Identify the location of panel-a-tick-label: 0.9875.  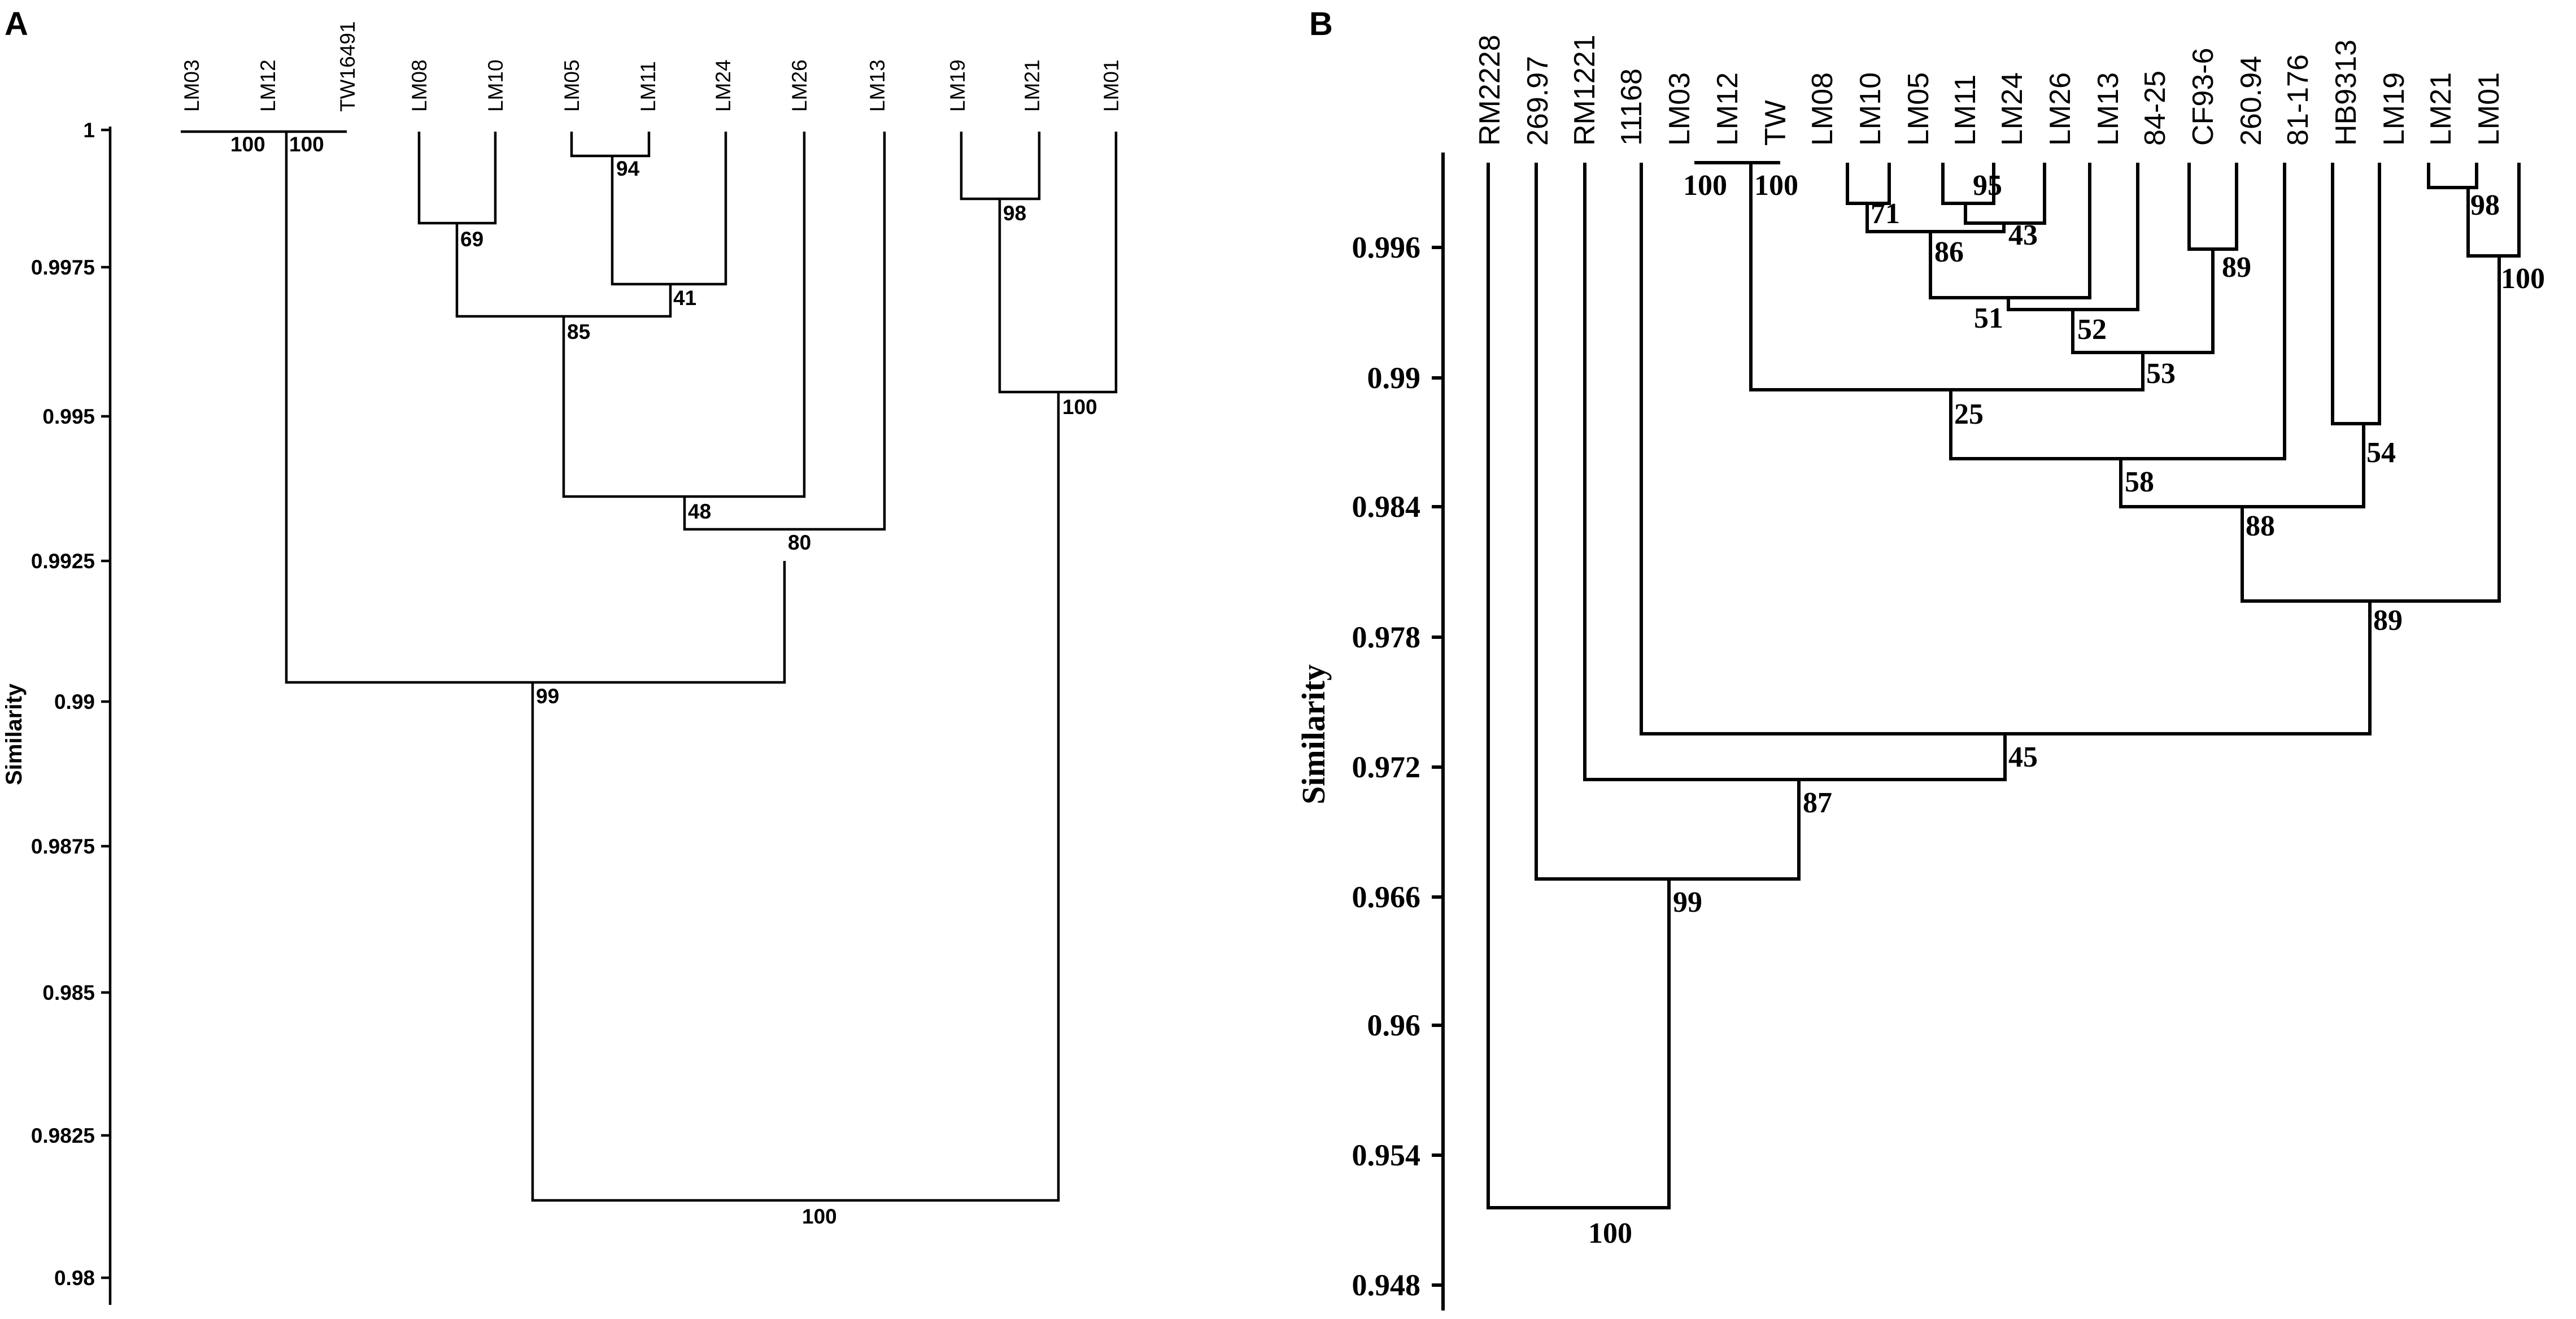
(63, 847).